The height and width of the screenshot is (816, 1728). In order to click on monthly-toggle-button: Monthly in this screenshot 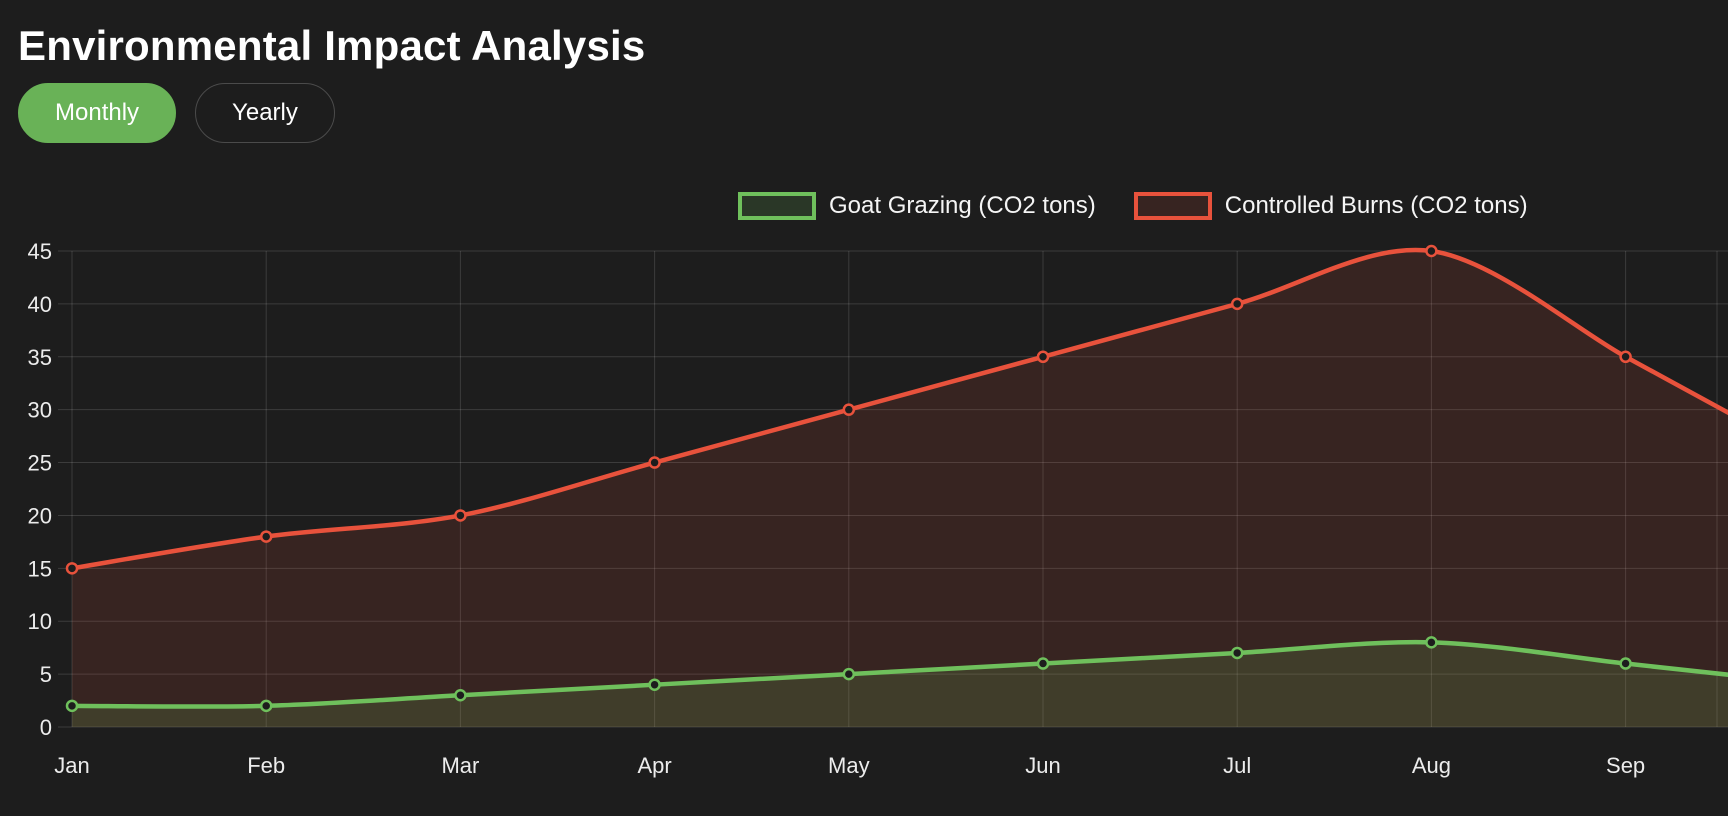, I will do `click(97, 113)`.